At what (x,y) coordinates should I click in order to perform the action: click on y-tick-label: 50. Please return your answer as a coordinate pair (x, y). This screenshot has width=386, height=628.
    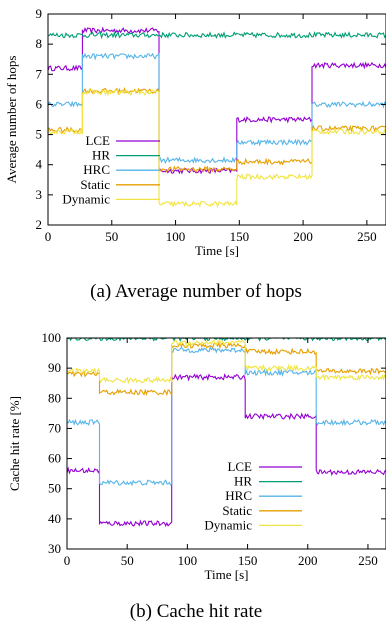
    Looking at the image, I should click on (54, 488).